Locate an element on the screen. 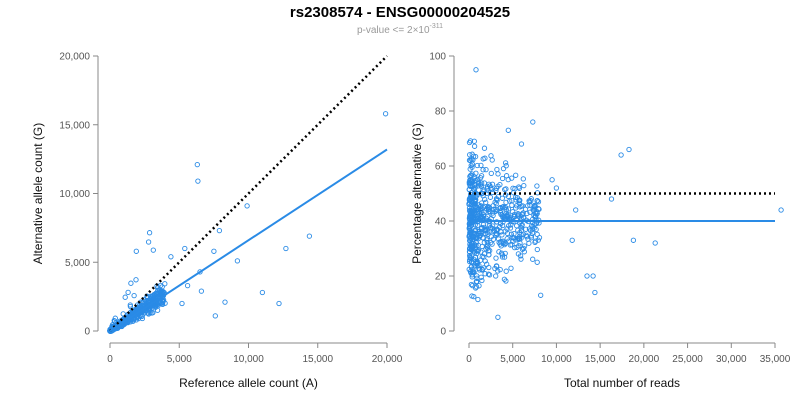  x-tick-label: 20,000 is located at coordinates (644, 359).